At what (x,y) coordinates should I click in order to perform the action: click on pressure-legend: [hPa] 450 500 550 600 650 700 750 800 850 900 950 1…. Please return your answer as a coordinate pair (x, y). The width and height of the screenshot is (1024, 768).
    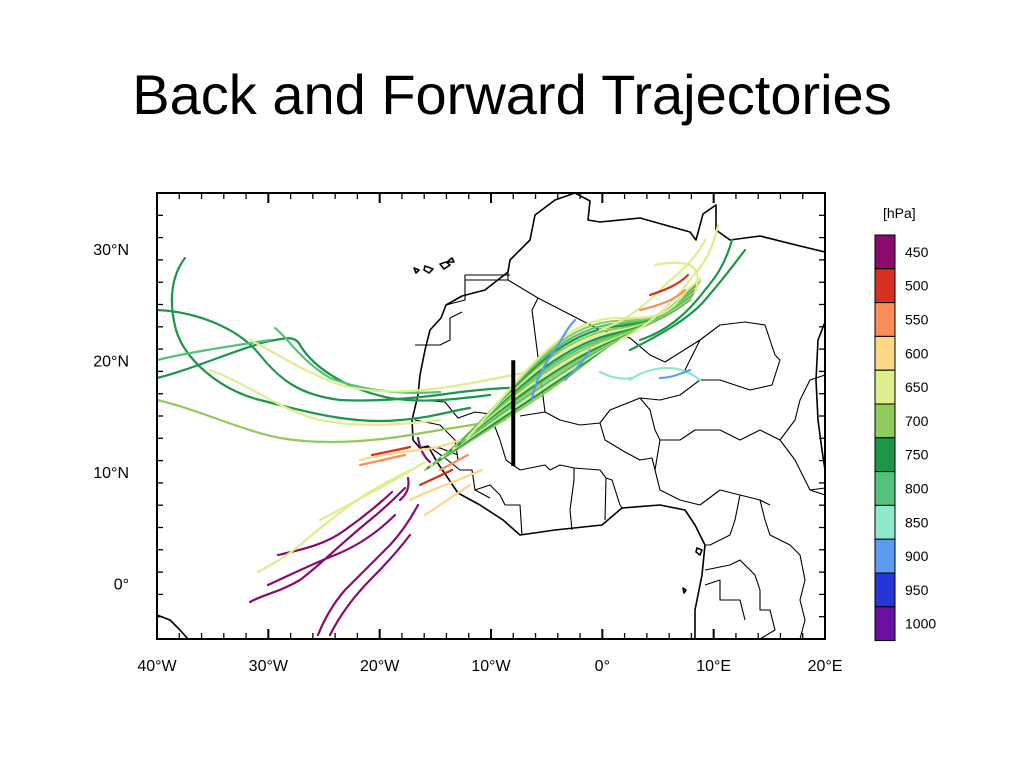
    Looking at the image, I should click on (905, 423).